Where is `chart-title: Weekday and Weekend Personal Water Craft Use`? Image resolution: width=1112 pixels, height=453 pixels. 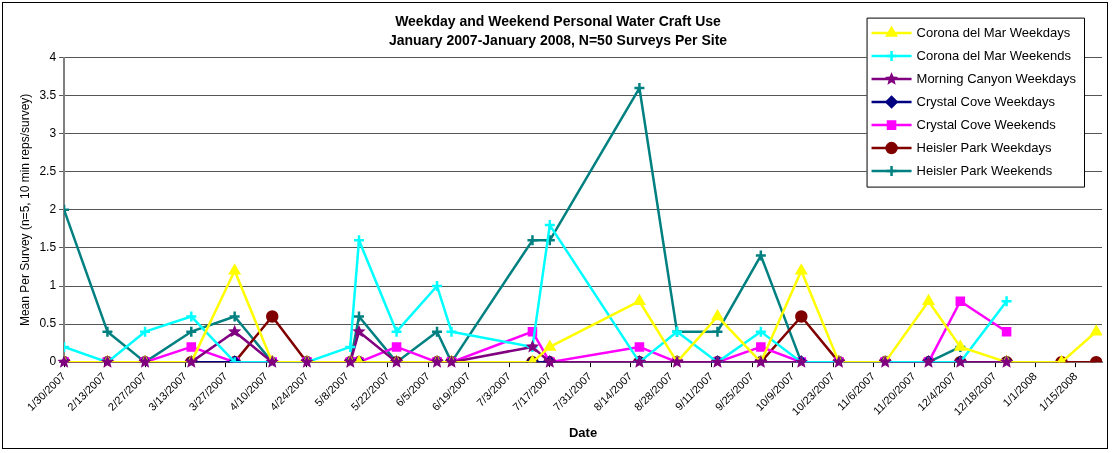
chart-title: Weekday and Weekend Personal Water Craft Use is located at coordinates (558, 21).